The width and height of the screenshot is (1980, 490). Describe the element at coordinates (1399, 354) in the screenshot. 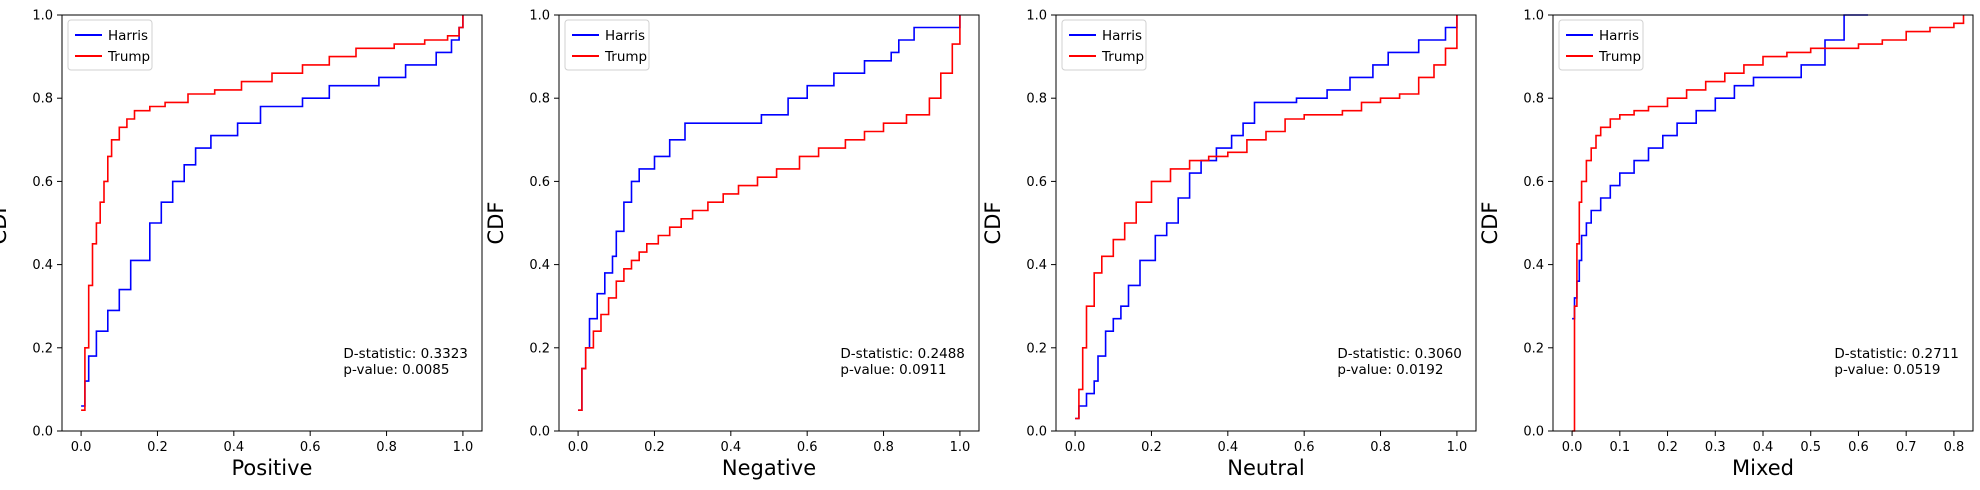

I see `d-statistic-text: D-statistic: 0.3060` at that location.